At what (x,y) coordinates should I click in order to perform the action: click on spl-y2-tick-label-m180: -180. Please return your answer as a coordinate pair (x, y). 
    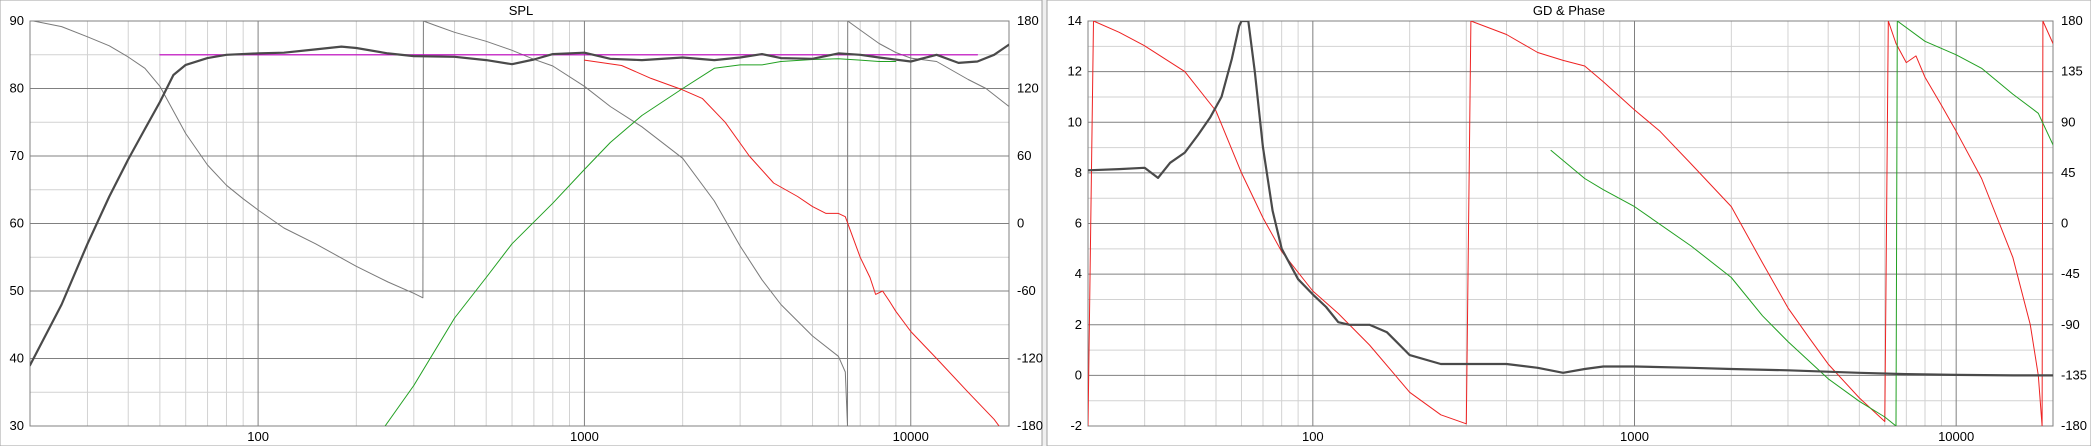
    Looking at the image, I should click on (1030, 425).